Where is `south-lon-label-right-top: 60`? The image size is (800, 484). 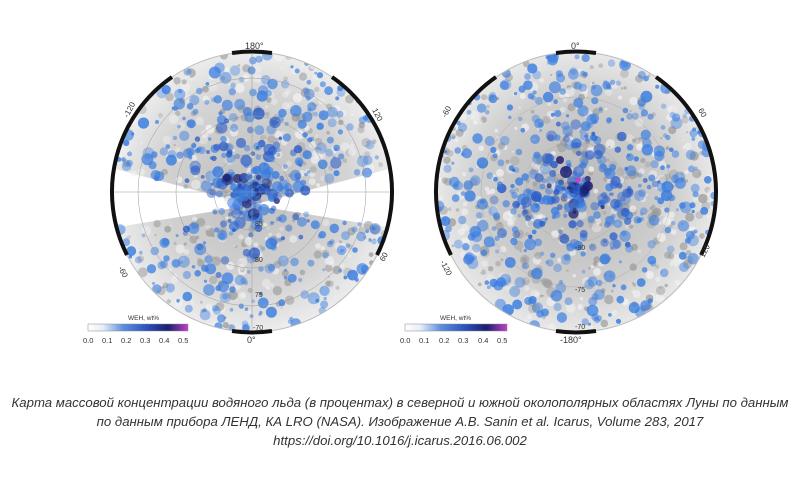 south-lon-label-right-top: 60 is located at coordinates (702, 113).